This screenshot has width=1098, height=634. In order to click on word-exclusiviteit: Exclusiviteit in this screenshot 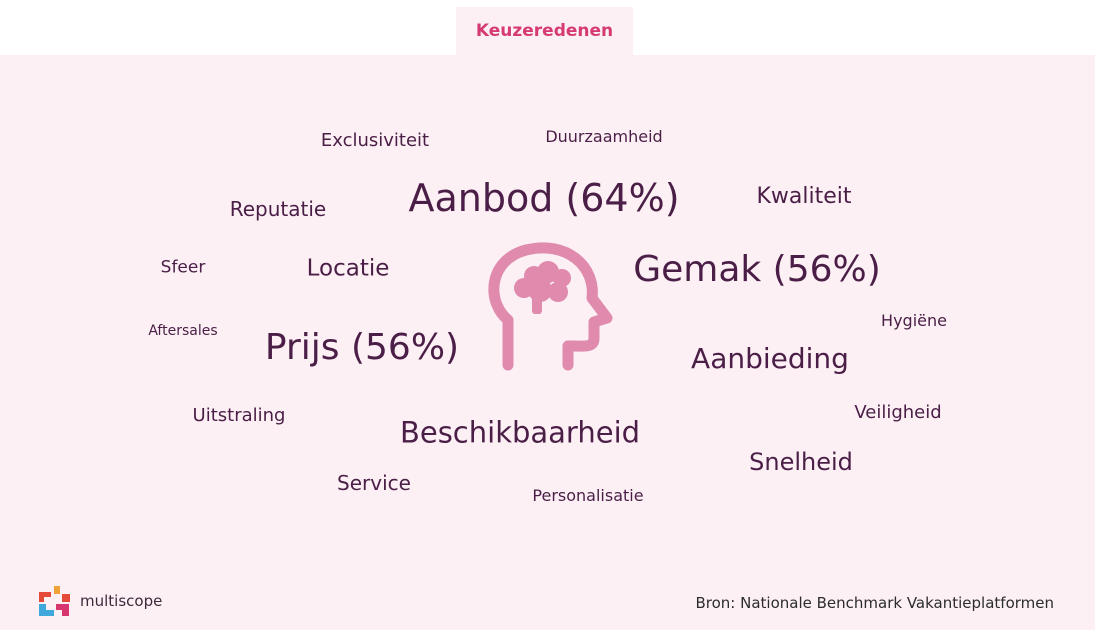, I will do `click(375, 140)`.